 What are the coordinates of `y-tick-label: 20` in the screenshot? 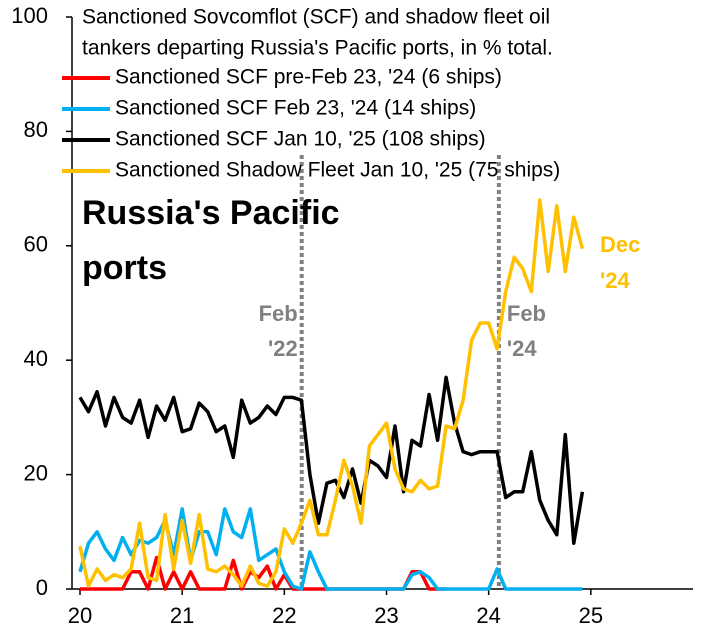 It's located at (36, 472).